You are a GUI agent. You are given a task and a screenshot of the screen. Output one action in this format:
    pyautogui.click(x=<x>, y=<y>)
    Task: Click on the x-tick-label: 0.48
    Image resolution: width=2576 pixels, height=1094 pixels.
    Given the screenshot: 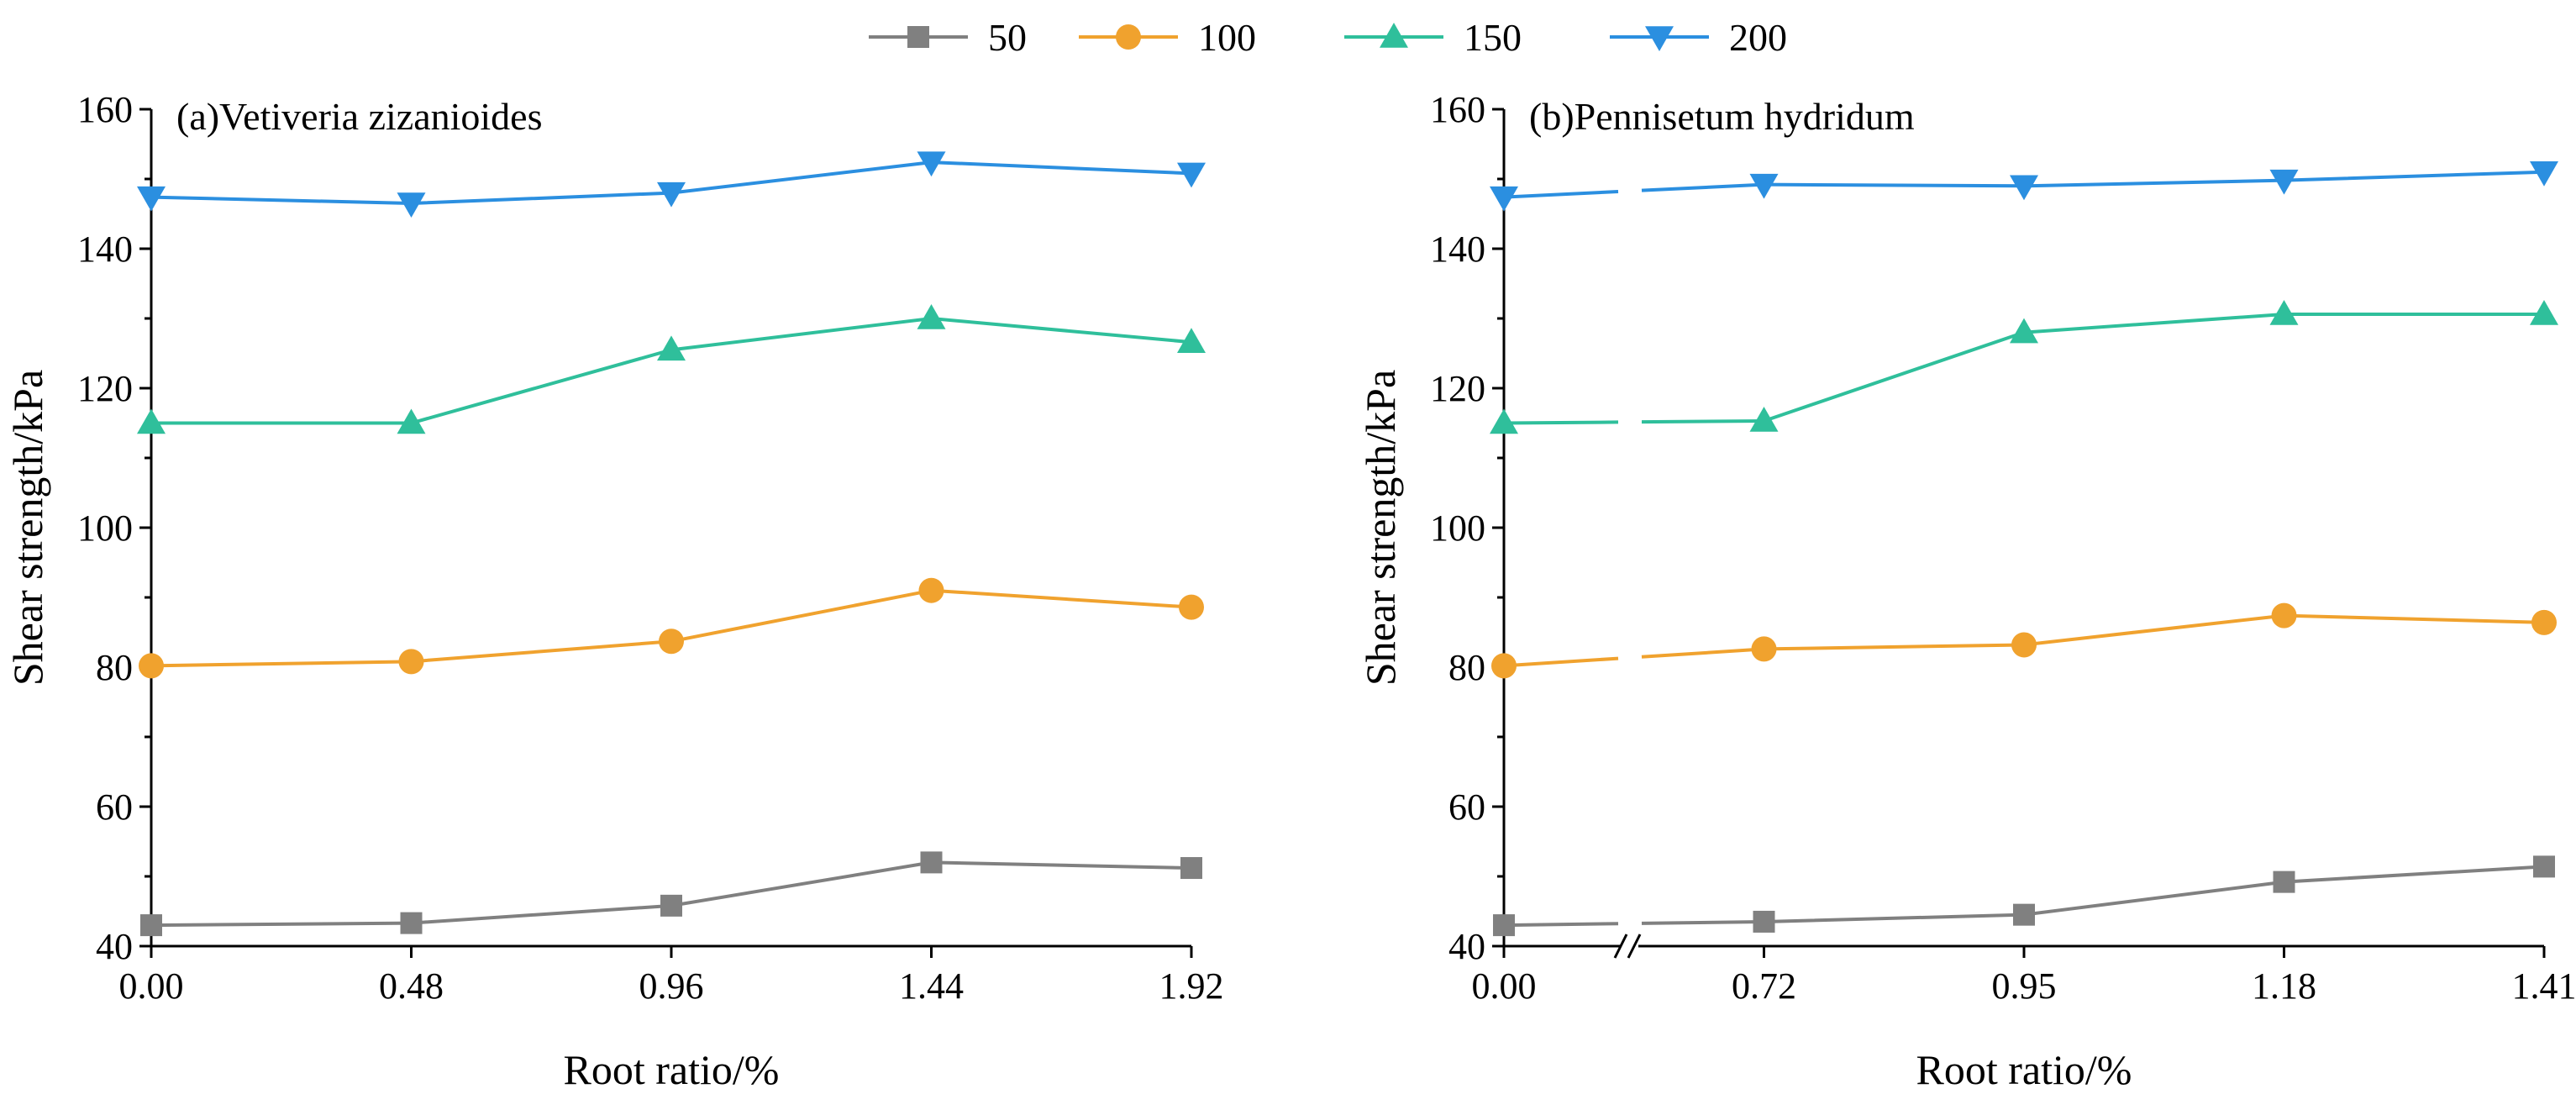 What is the action you would take?
    pyautogui.click(x=411, y=986)
    